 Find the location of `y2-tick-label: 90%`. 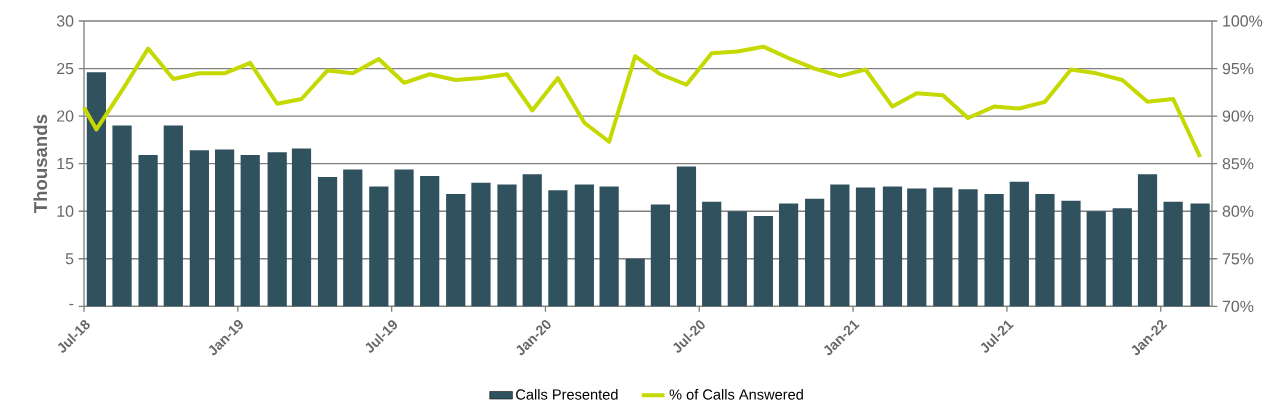

y2-tick-label: 90% is located at coordinates (1238, 116).